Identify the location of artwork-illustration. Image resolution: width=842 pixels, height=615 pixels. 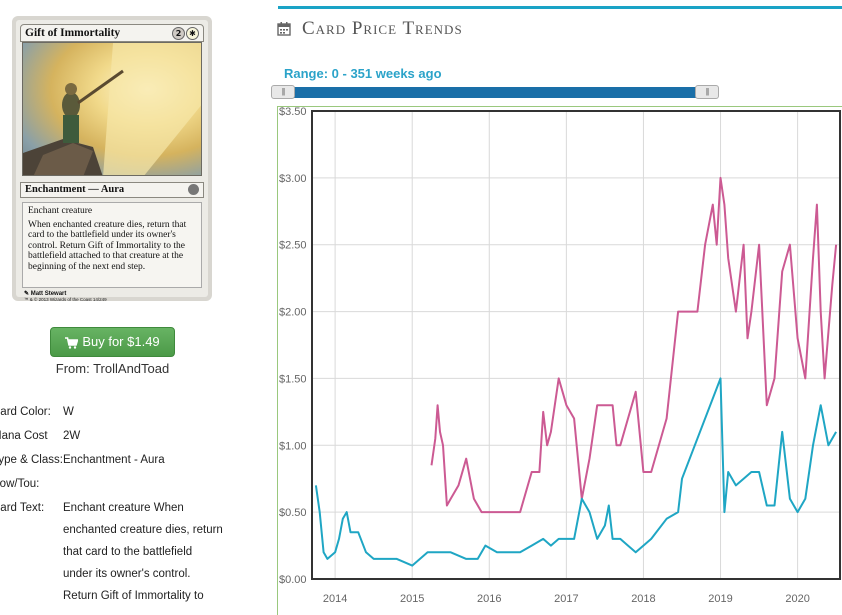
(112, 109).